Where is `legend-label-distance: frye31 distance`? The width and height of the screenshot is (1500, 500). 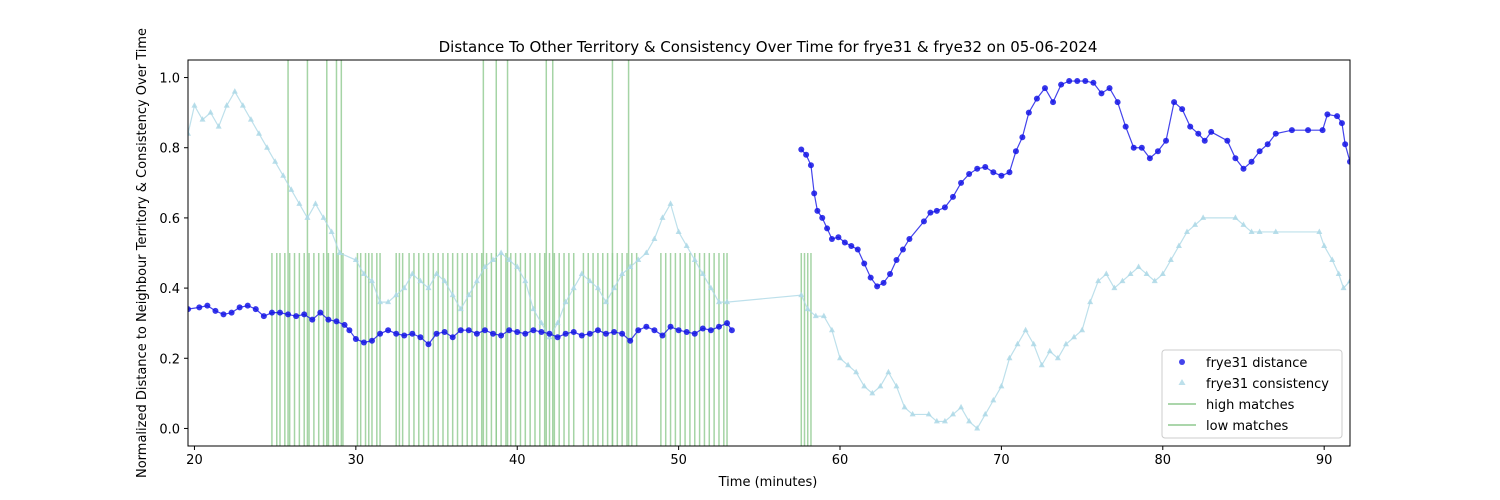
legend-label-distance: frye31 distance is located at coordinates (1256, 363).